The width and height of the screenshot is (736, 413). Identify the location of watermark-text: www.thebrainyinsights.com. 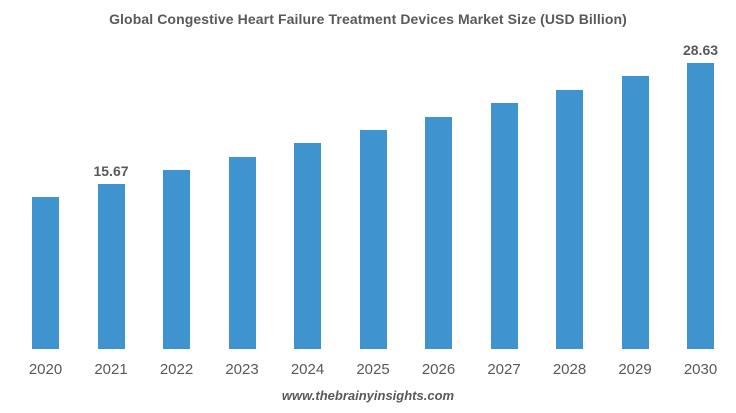
(368, 395).